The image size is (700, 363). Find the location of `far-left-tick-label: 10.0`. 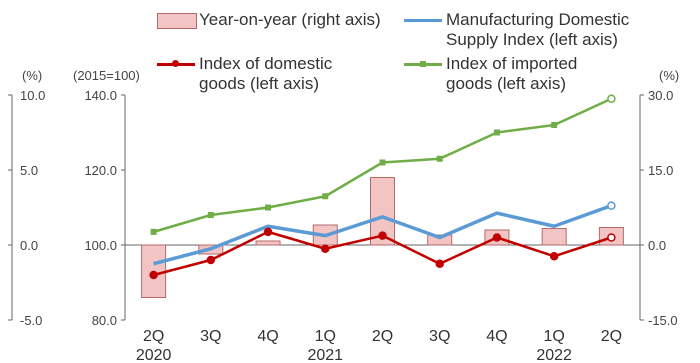

far-left-tick-label: 10.0 is located at coordinates (32, 95).